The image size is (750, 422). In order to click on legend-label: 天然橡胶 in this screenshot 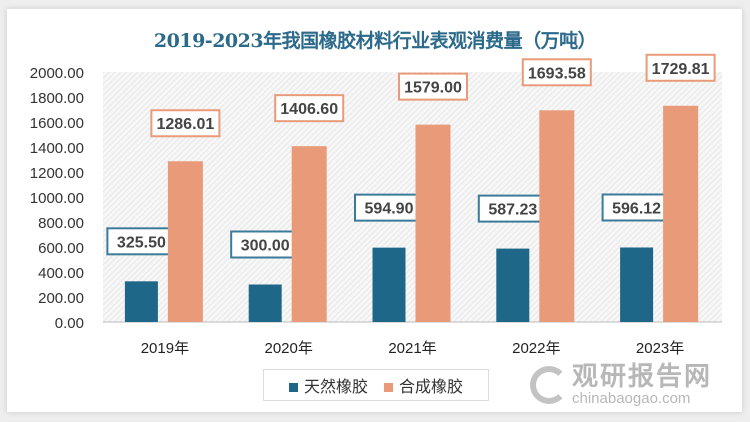, I will do `click(335, 387)`.